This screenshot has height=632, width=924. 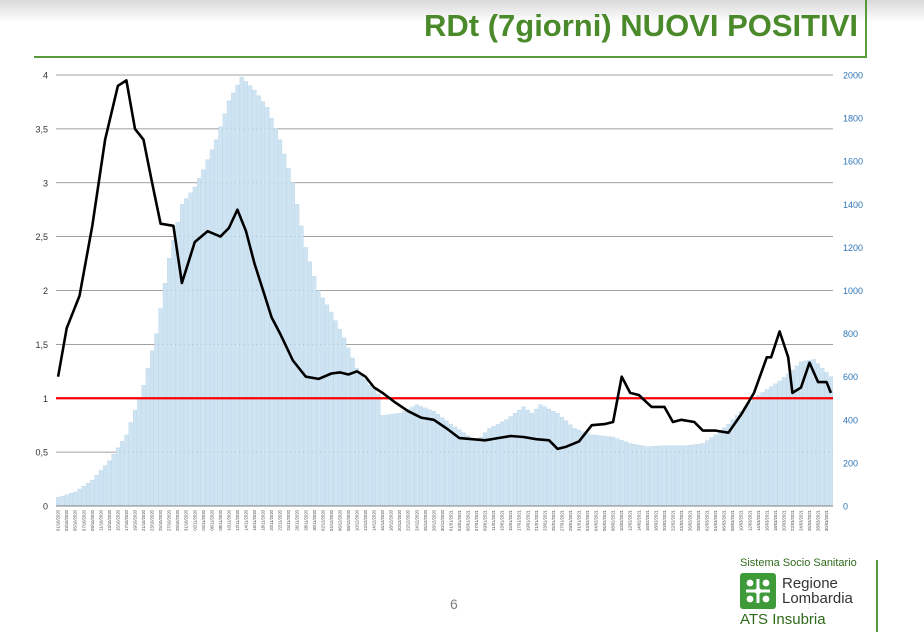 What do you see at coordinates (570, 520) in the screenshot?
I see `x-axis-date-label: 29/01/2021` at bounding box center [570, 520].